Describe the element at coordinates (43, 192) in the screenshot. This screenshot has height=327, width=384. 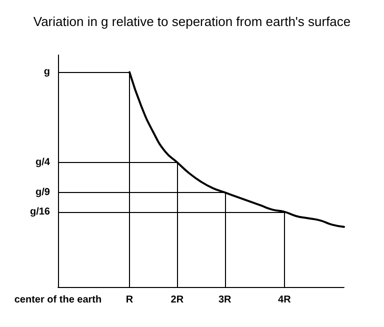
I see `ref-line-label: g/9` at that location.